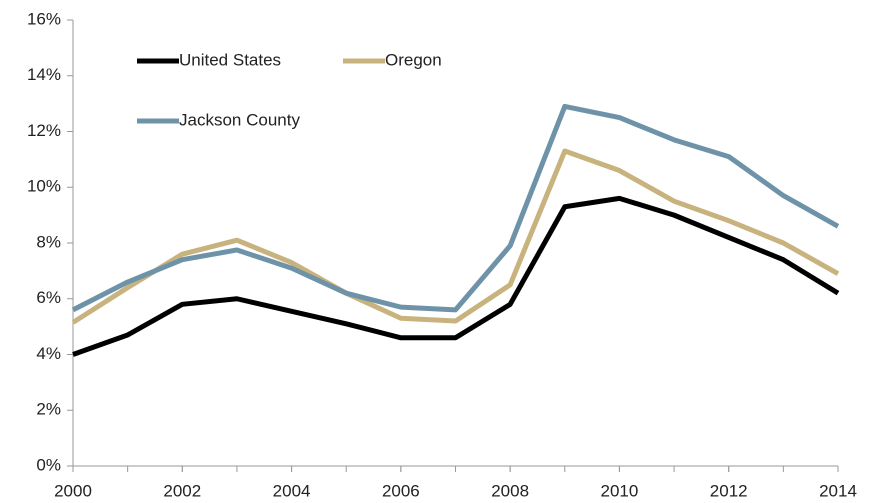  Describe the element at coordinates (239, 119) in the screenshot. I see `legend-label: Jackson County` at that location.